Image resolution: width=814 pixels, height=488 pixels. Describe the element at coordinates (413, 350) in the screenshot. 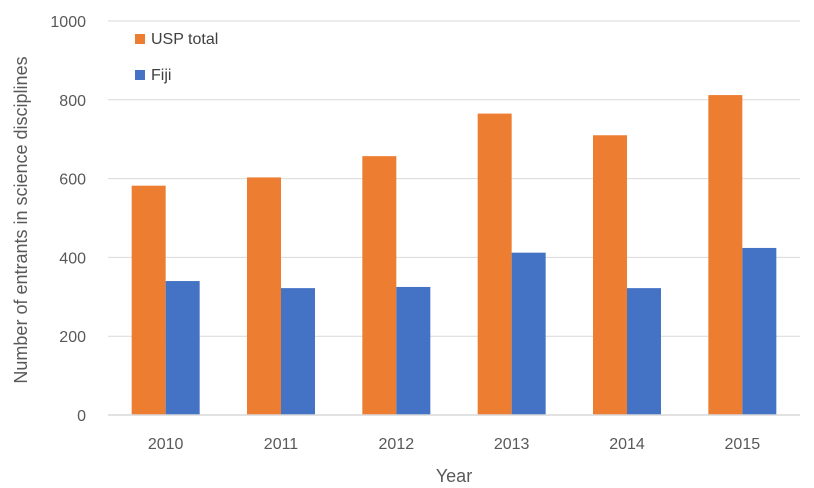

I see `bar-fiji-2012` at that location.